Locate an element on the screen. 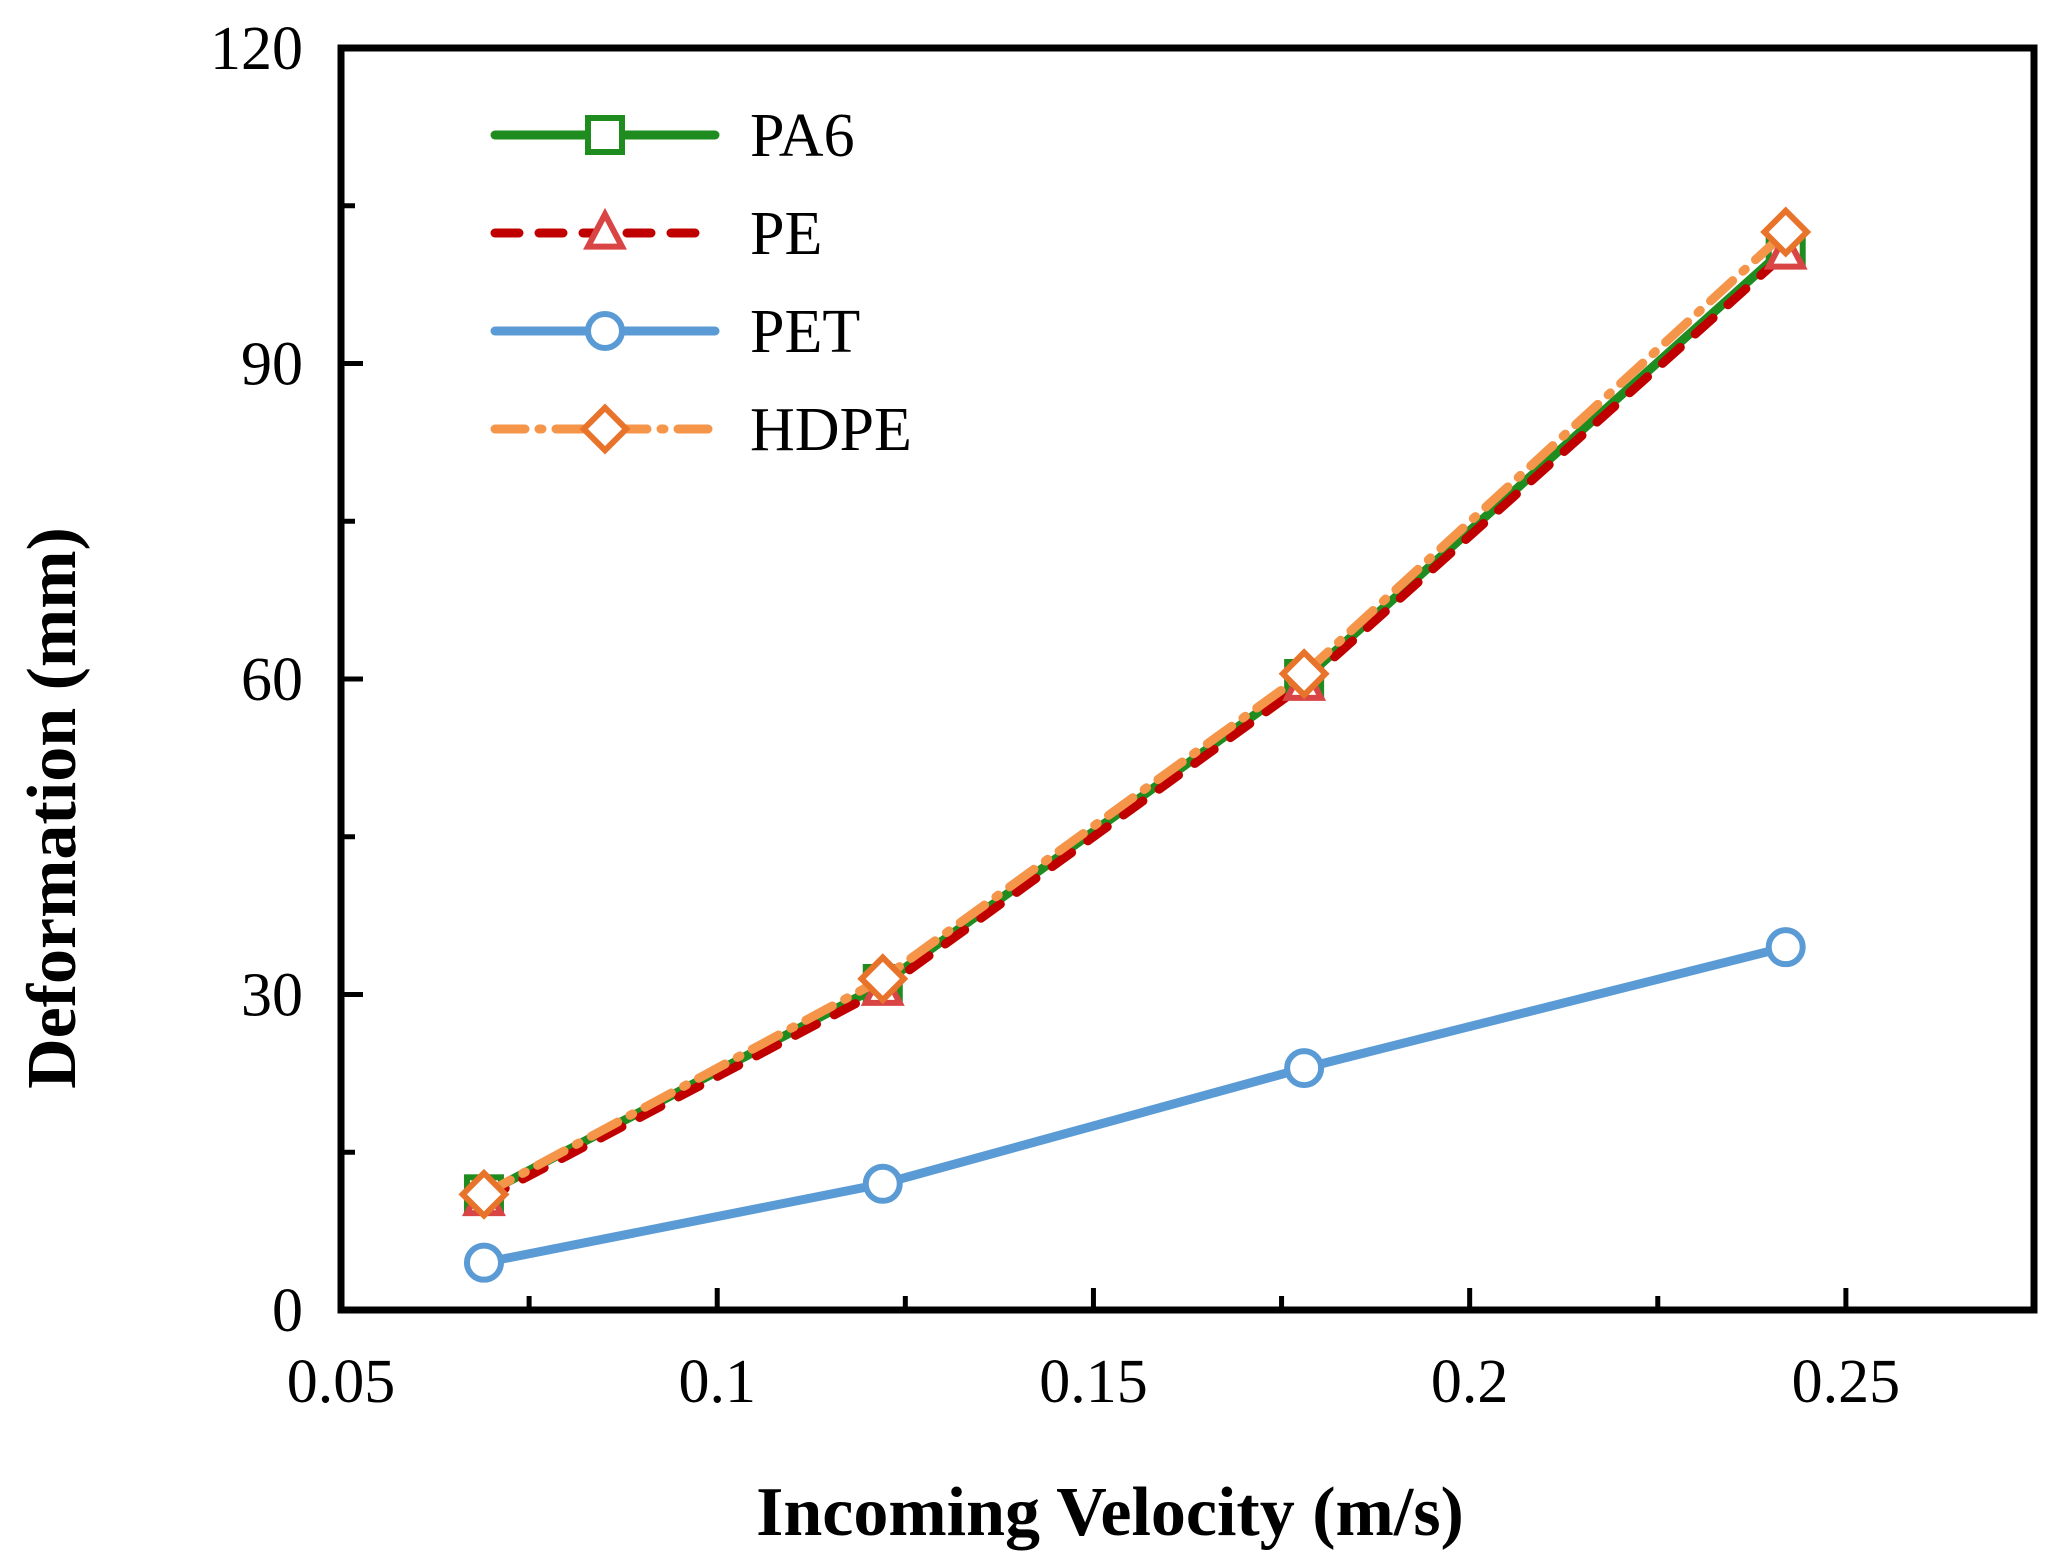 Image resolution: width=2060 pixels, height=1555 pixels. legend: PA6 PE PET HDPE is located at coordinates (701, 283).